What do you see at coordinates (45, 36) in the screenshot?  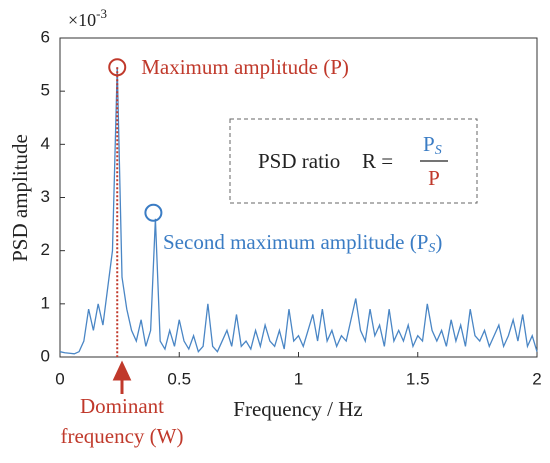 I see `y-tick-label: 6` at bounding box center [45, 36].